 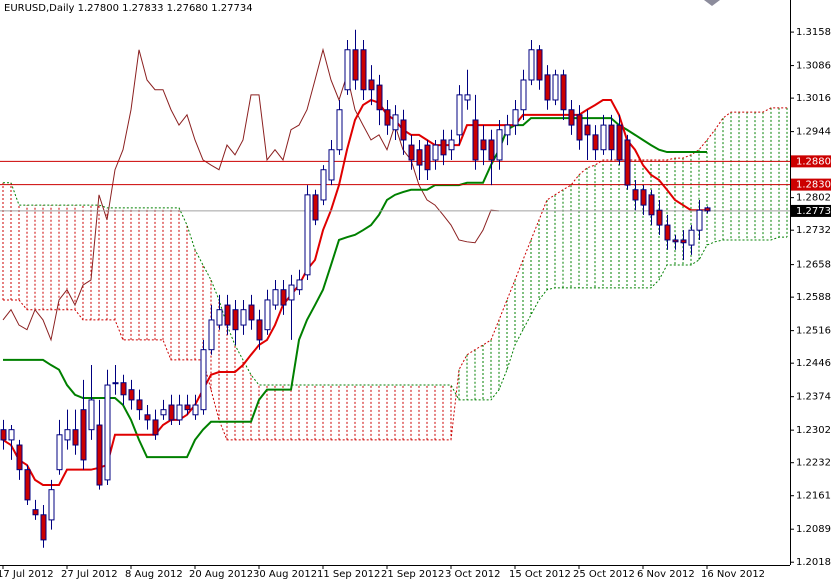 I want to click on x-tick-label: 27 Jul 2012, so click(x=89, y=574).